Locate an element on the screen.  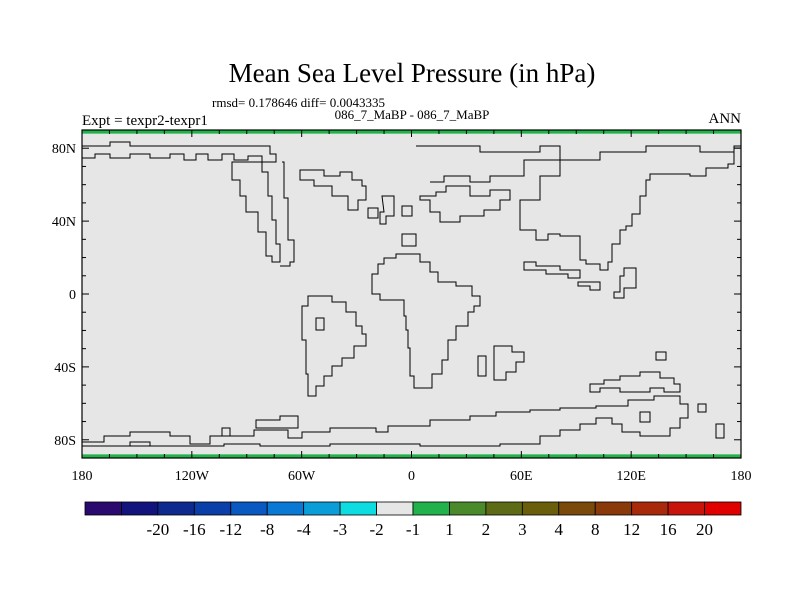
colorbar-label: -1 is located at coordinates (413, 529).